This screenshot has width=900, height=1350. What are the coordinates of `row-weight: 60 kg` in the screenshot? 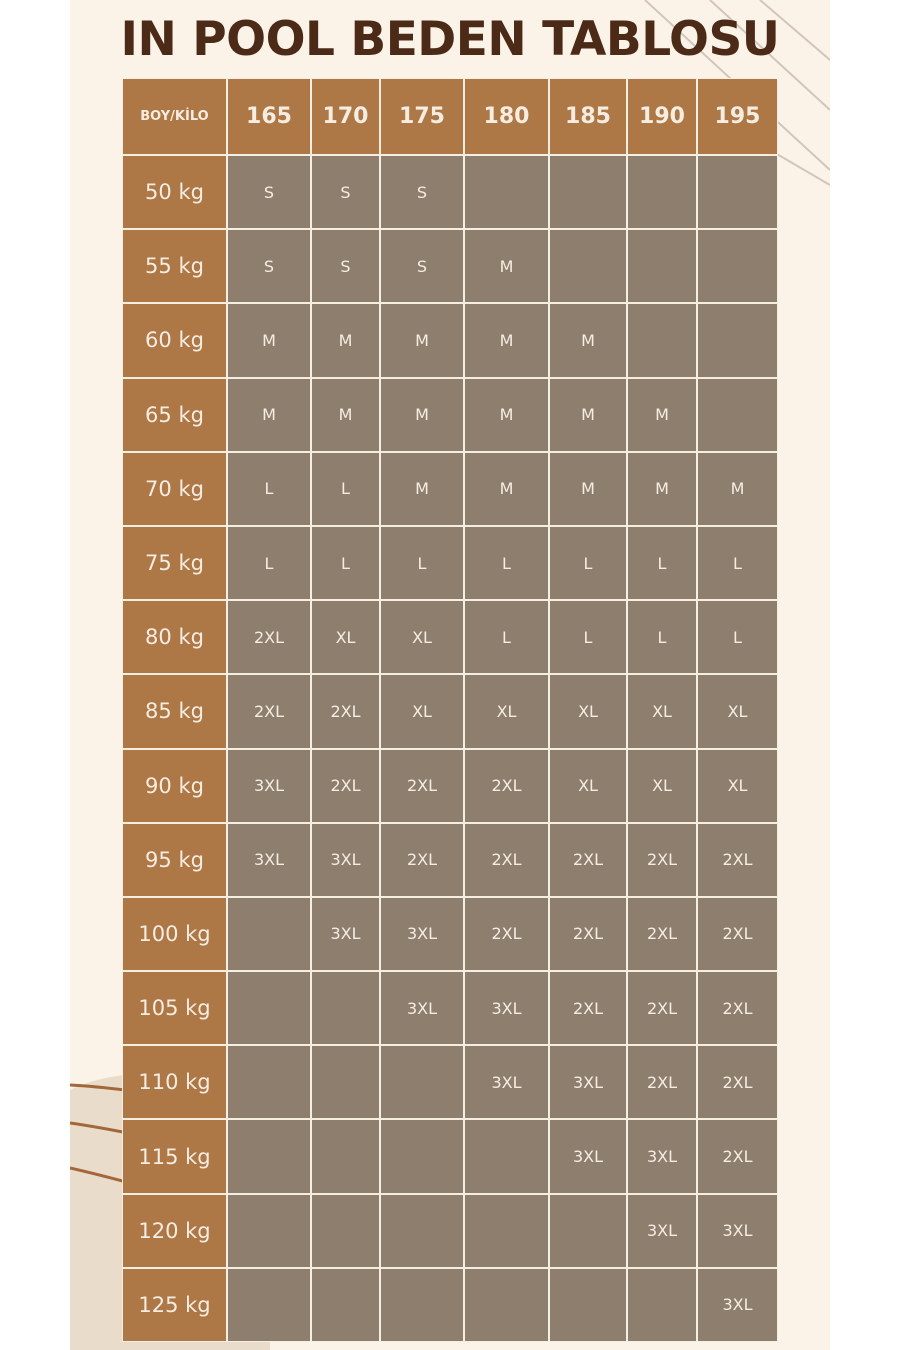 It's located at (174, 340).